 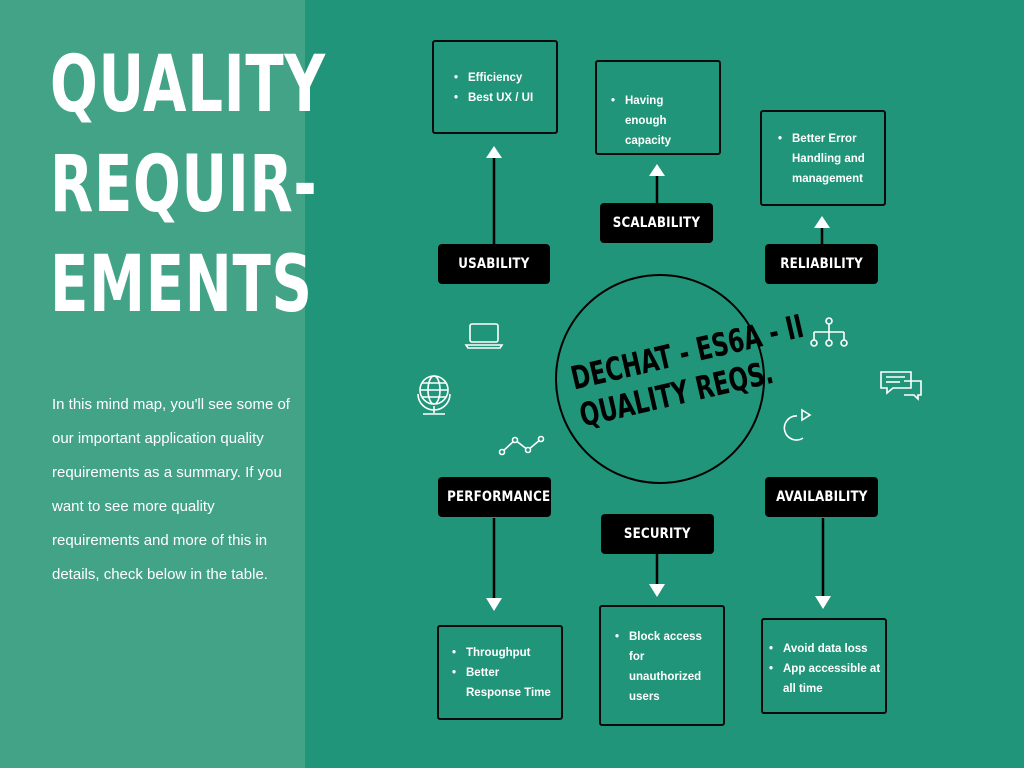 I want to click on title-line-3: EMENTS, so click(x=181, y=285).